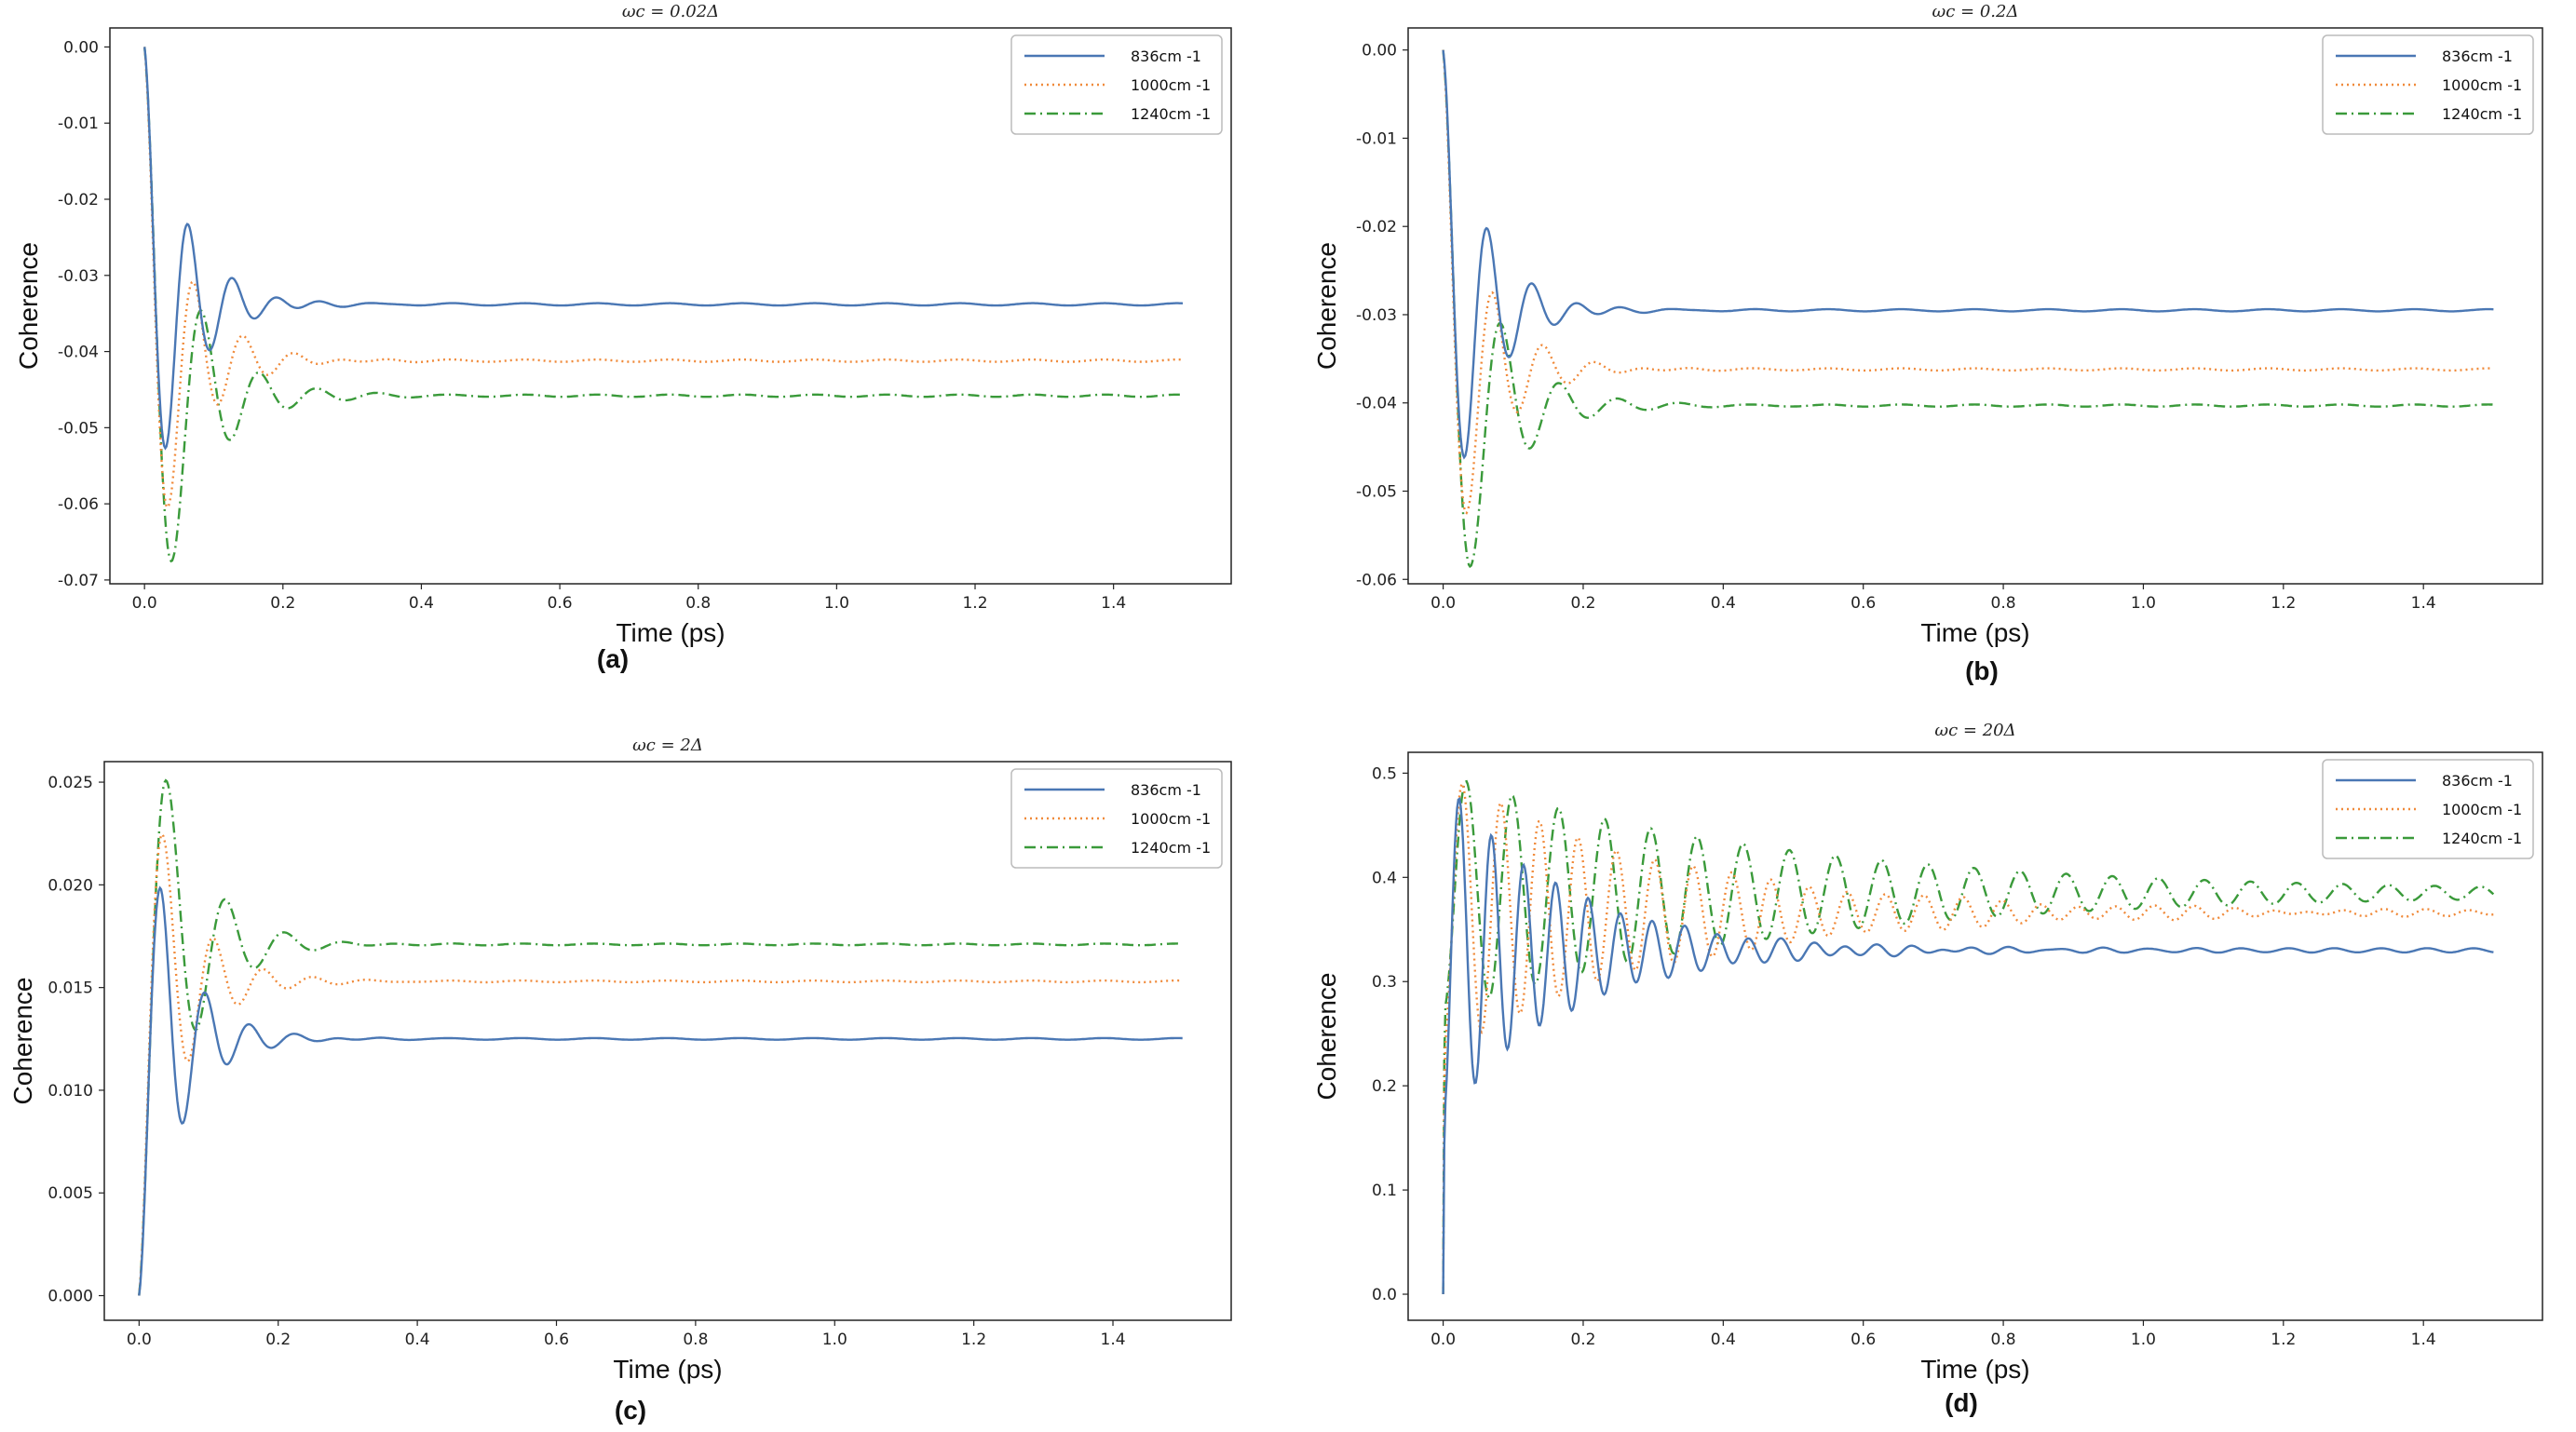  Describe the element at coordinates (1975, 11) in the screenshot. I see `chart-title: ωc = 0.2Δ` at that location.